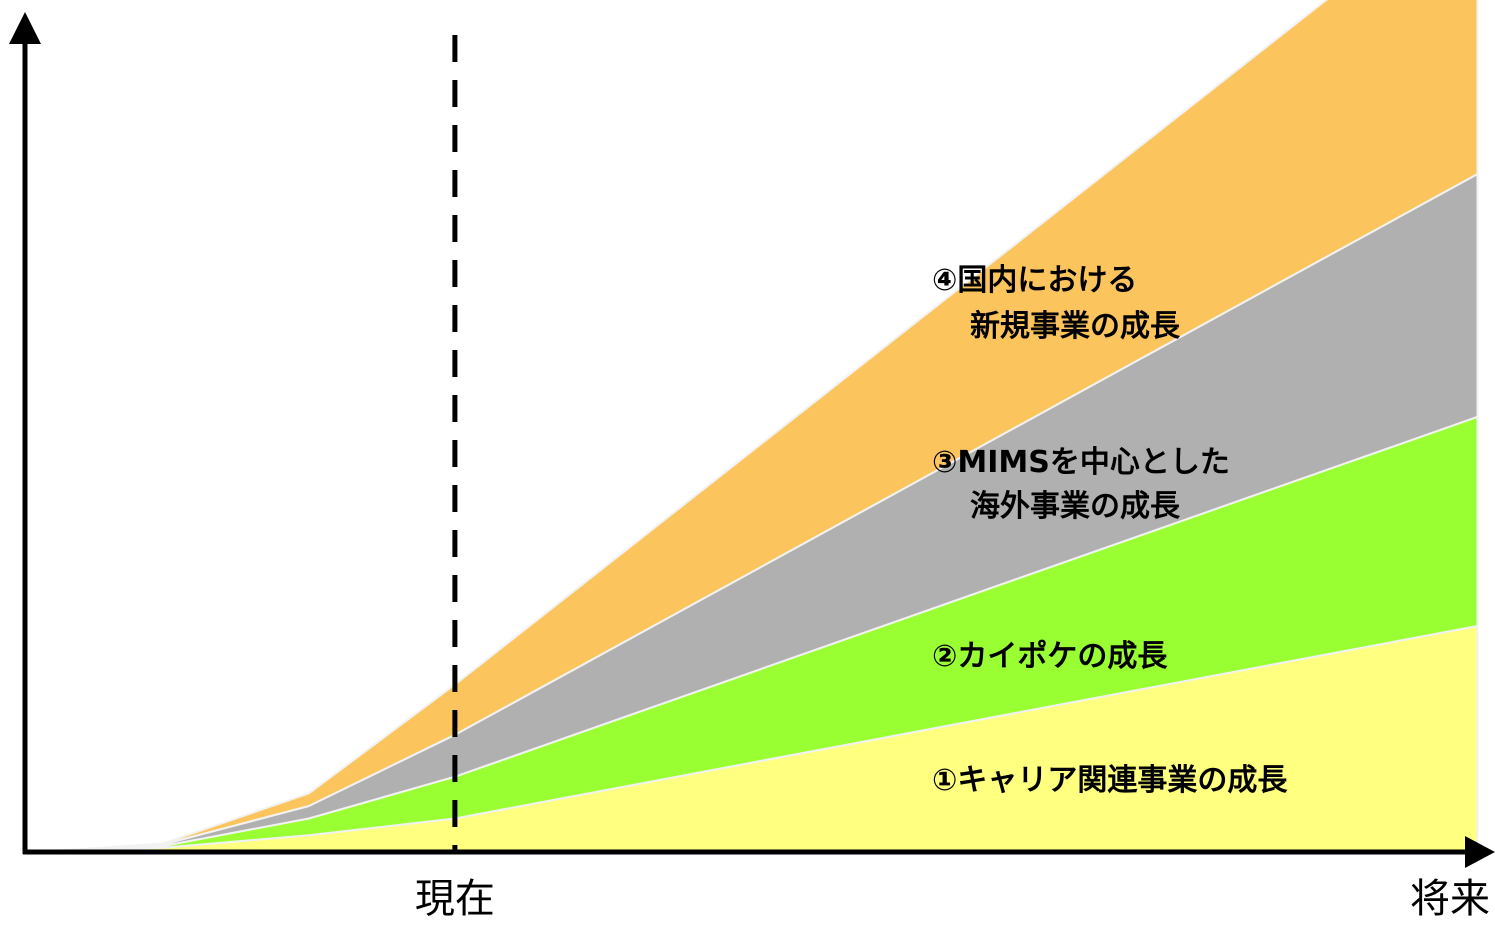  Describe the element at coordinates (1081, 462) in the screenshot. I see `band-label-mims-line-1: ③MIMSを中心とした` at that location.